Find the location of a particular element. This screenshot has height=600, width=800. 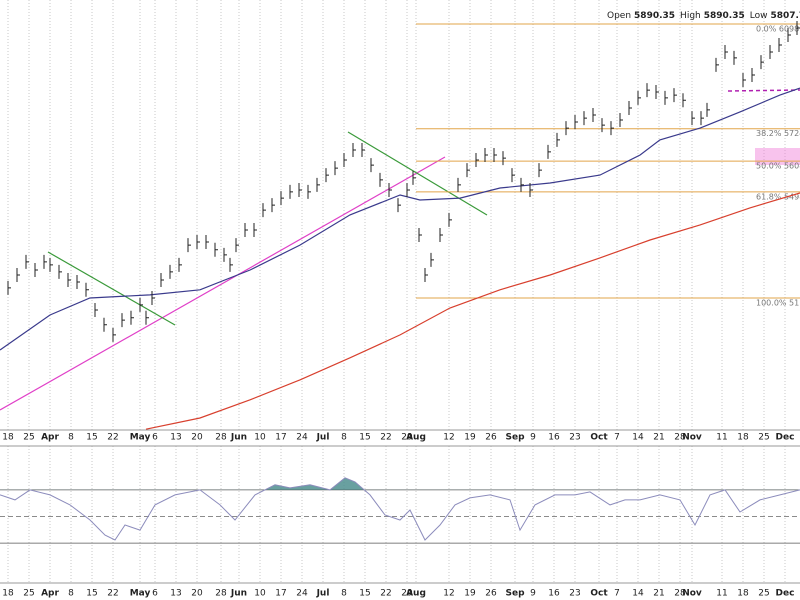

x-tick-label: 21 is located at coordinates (658, 438).